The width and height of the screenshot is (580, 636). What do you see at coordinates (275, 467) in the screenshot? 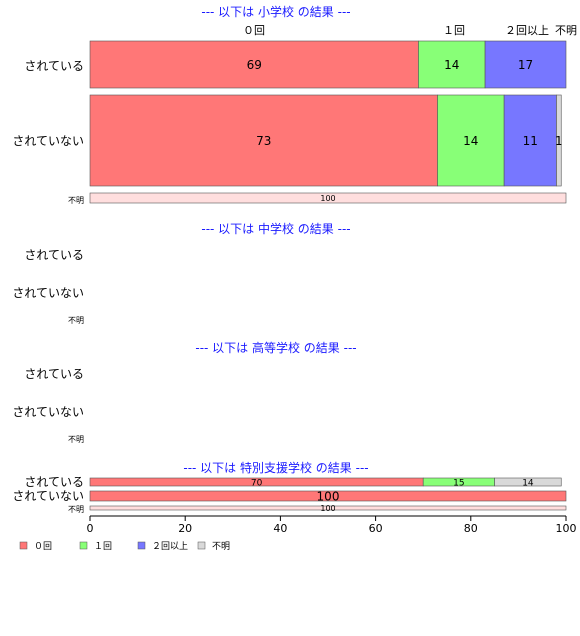
I see `panel-title: --- 以下は 特別支援学校 の結果 ---` at bounding box center [275, 467].